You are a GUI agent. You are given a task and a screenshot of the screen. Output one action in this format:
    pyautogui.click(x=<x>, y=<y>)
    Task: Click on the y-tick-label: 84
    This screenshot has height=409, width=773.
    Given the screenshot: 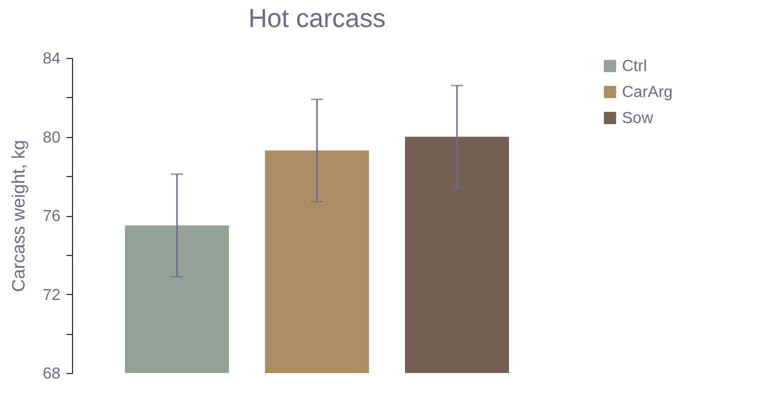 What is the action you would take?
    pyautogui.click(x=51, y=59)
    